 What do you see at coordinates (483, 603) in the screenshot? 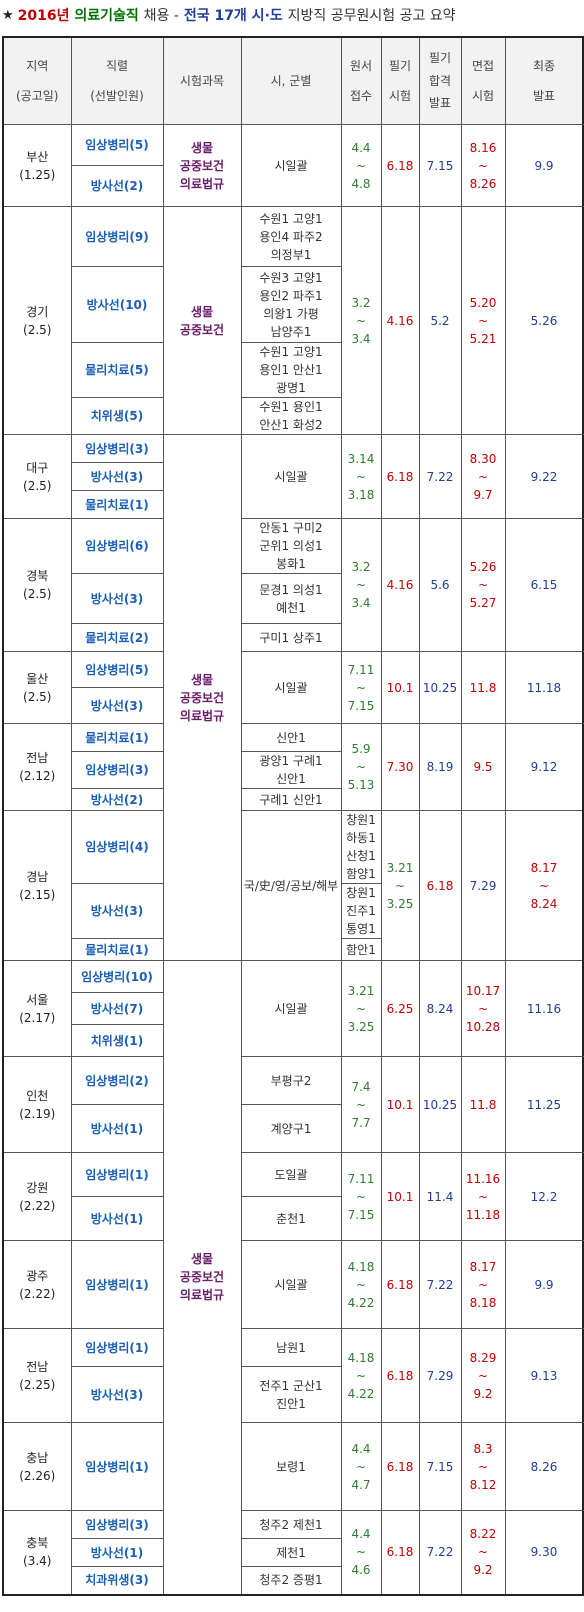
I see `interview-cell-line: 5.27` at bounding box center [483, 603].